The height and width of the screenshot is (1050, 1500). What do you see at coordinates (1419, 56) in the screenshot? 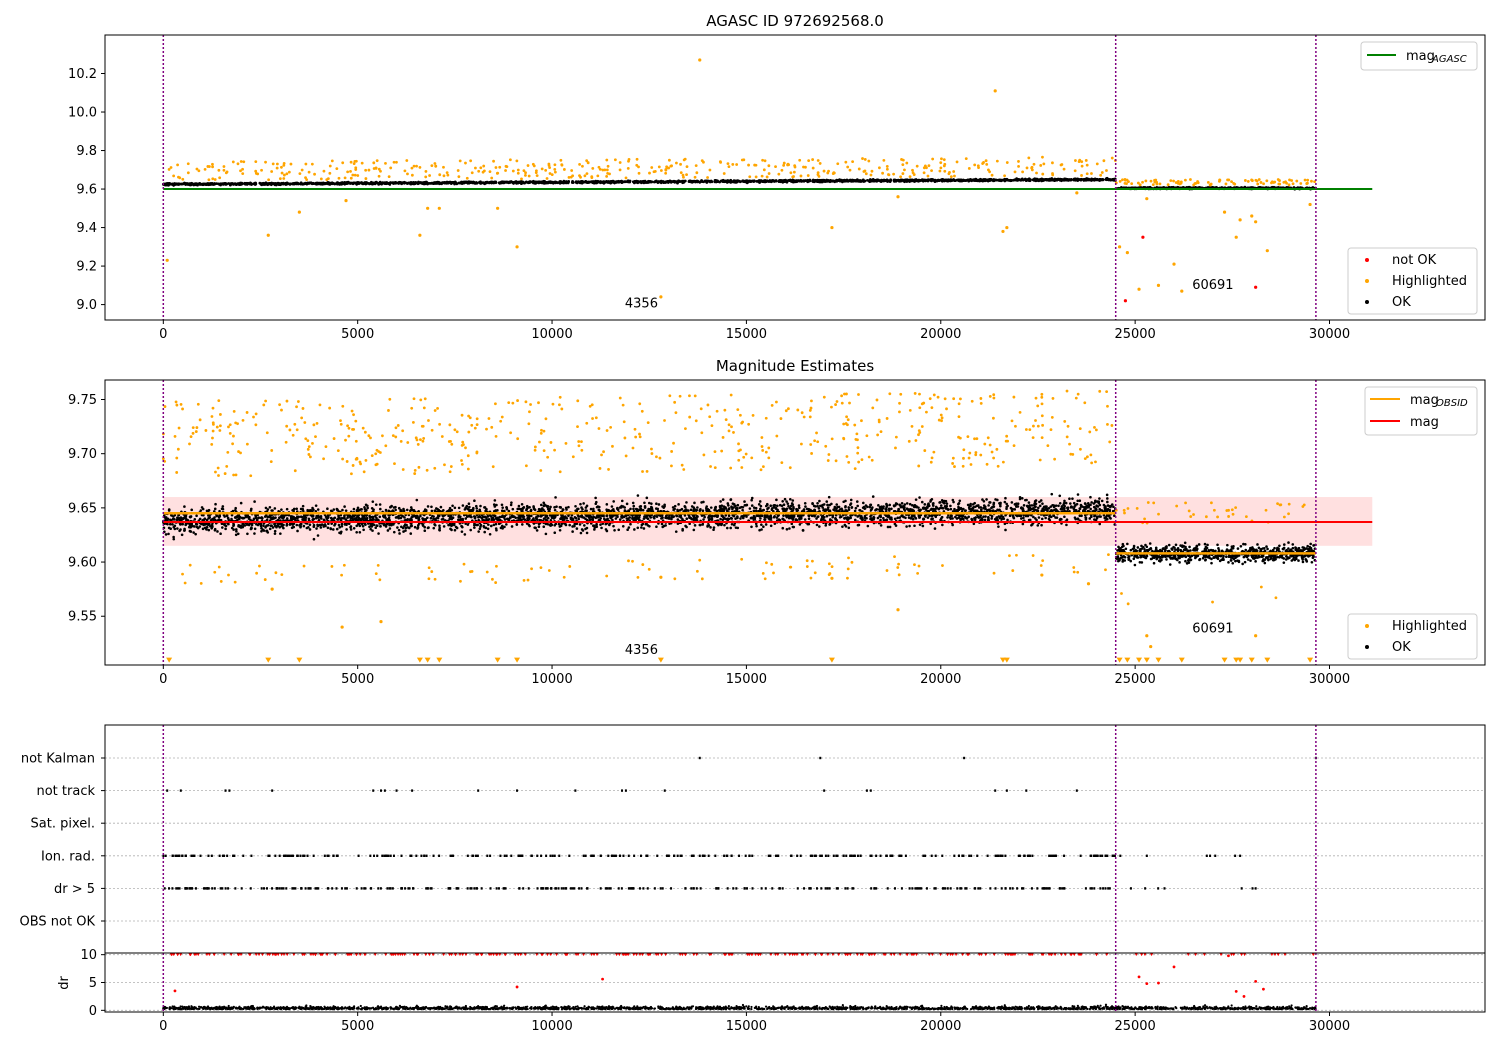
I see `panel1-legend-upper: mag AGASC` at bounding box center [1419, 56].